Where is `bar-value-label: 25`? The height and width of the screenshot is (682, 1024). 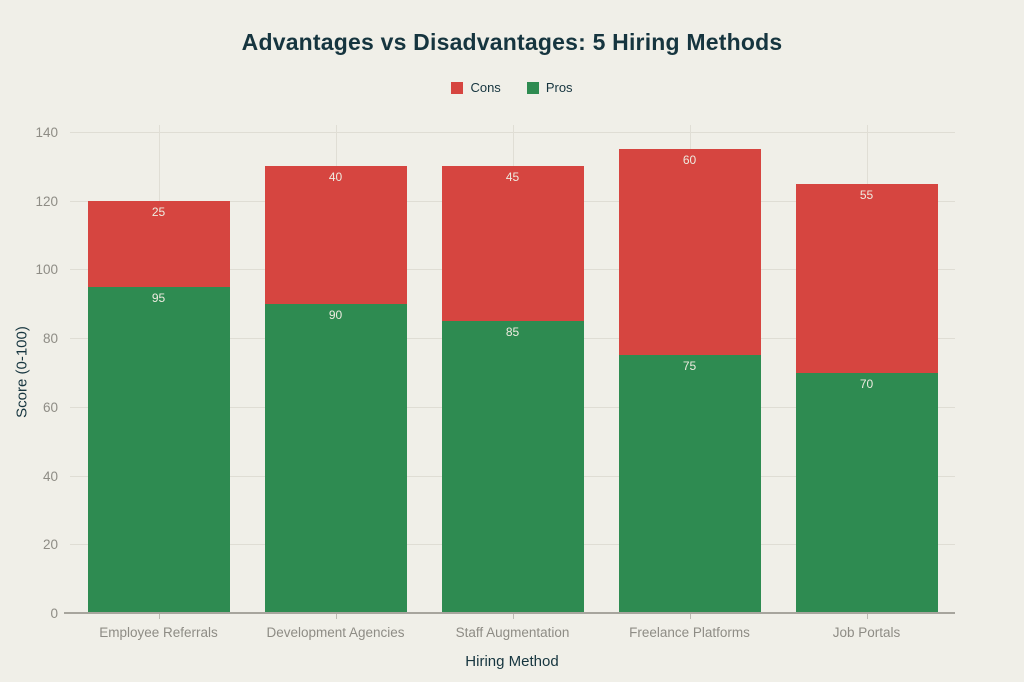
bar-value-label: 25 is located at coordinates (158, 211).